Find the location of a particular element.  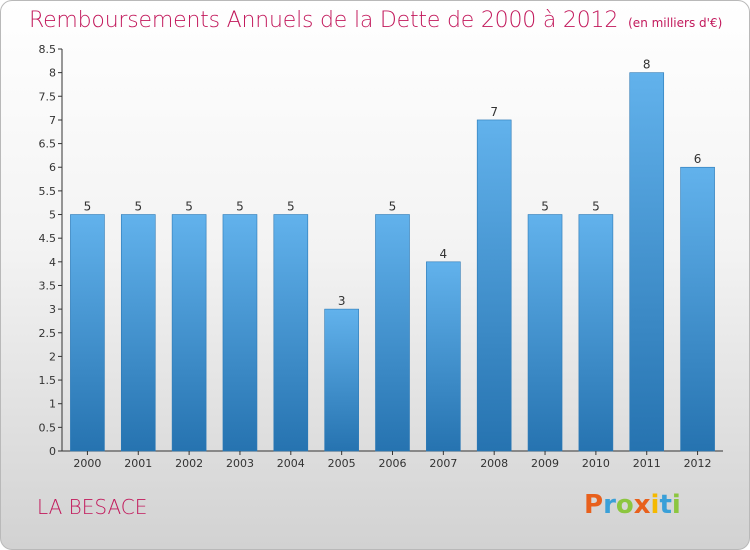

x-tick-label: 2001 is located at coordinates (138, 463).